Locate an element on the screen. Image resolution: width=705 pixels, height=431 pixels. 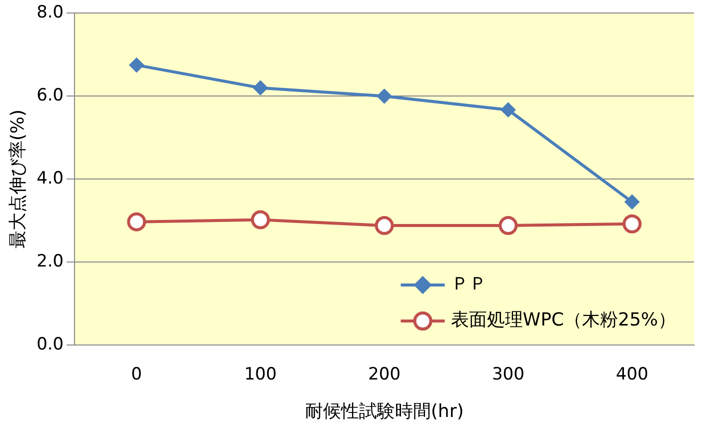
y-axis-title: 最大点伸び率(%) is located at coordinates (17, 179).